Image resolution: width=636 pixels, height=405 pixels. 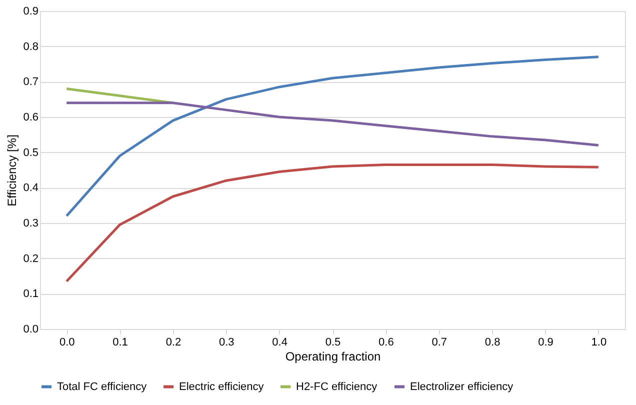 I want to click on x-tick-label: 0.2, so click(x=174, y=342).